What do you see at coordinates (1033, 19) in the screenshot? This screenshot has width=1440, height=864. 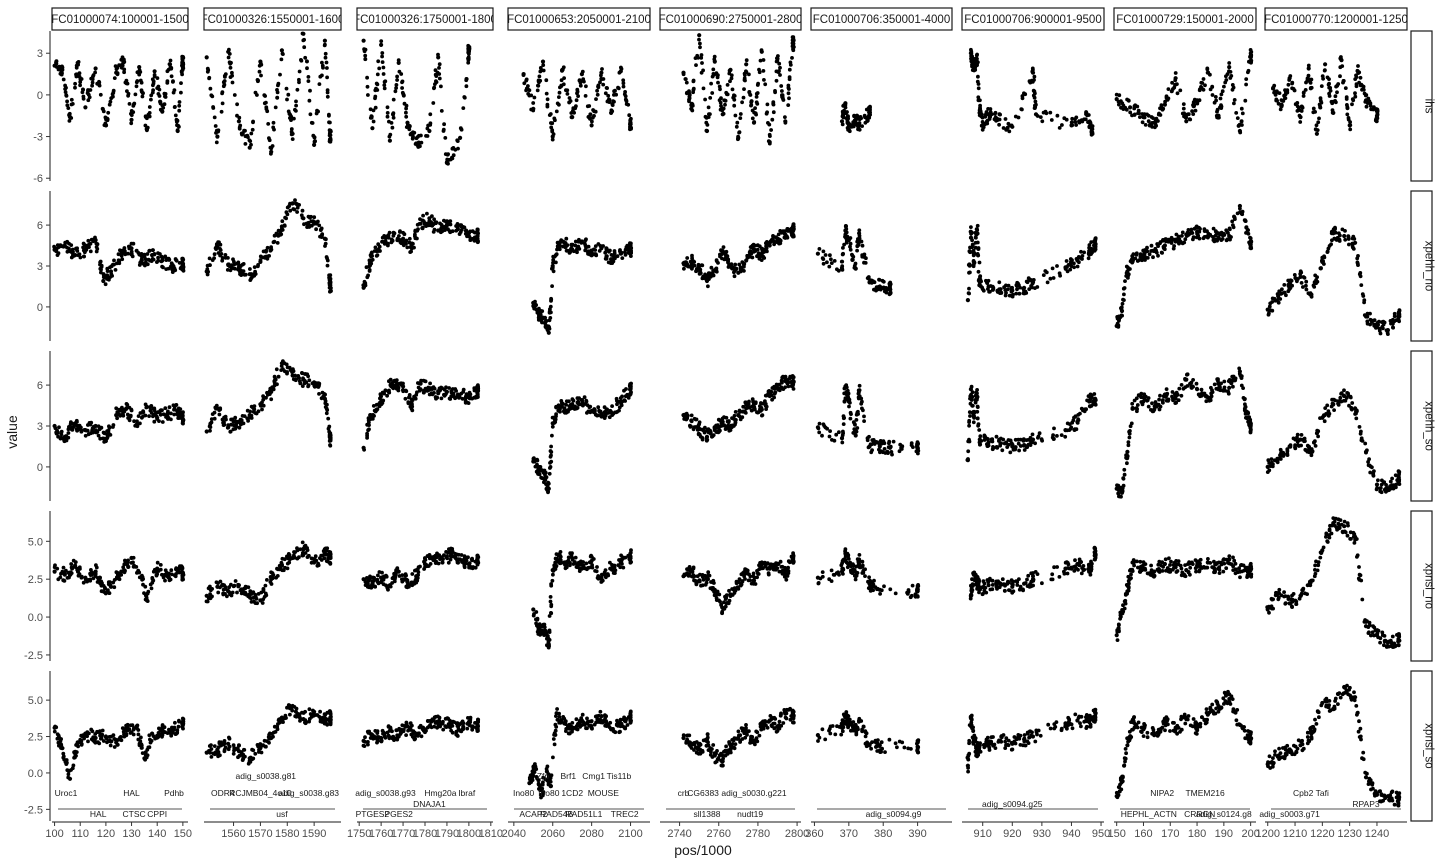 I see `strip-box` at bounding box center [1033, 19].